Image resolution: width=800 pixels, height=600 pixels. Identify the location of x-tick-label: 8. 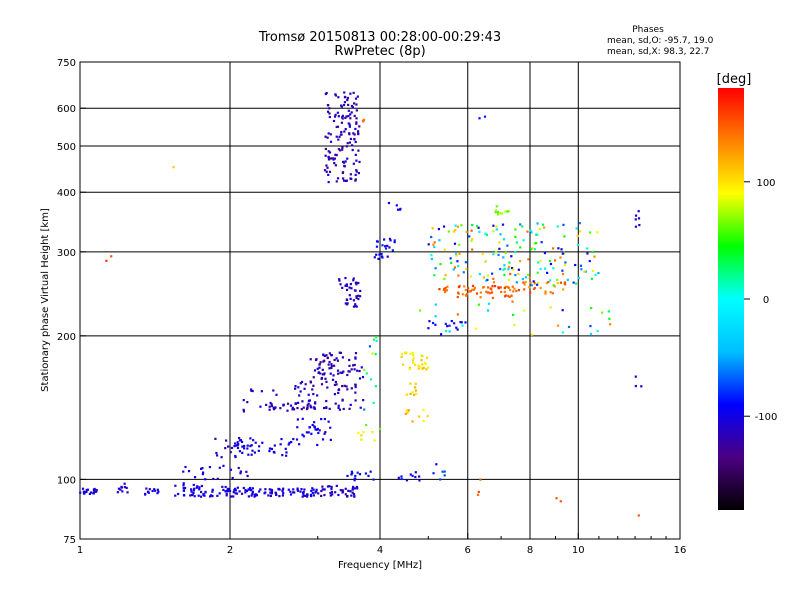
(530, 550).